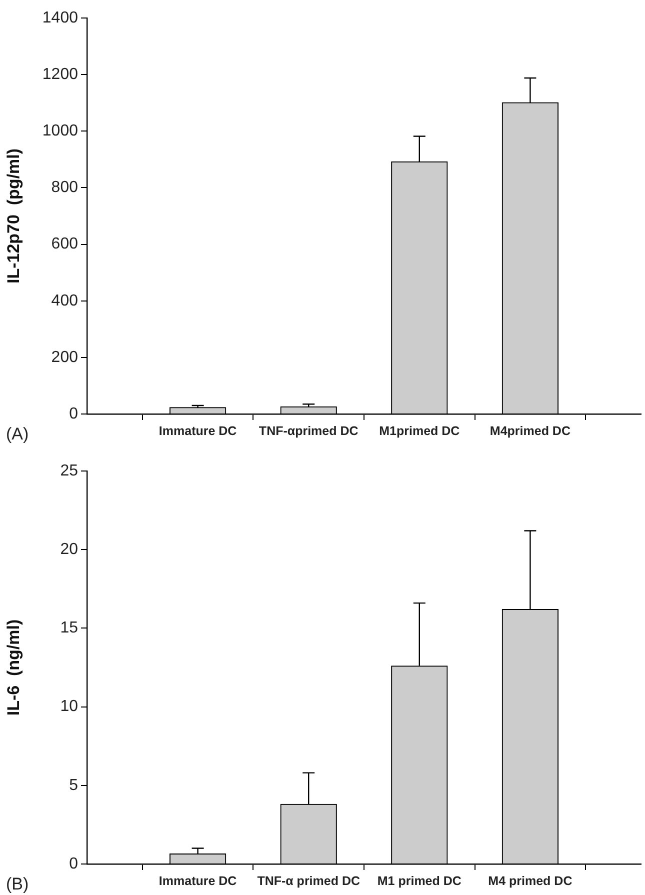 This screenshot has height=895, width=645. What do you see at coordinates (419, 431) in the screenshot?
I see `x-tick-label: M1primed DC` at bounding box center [419, 431].